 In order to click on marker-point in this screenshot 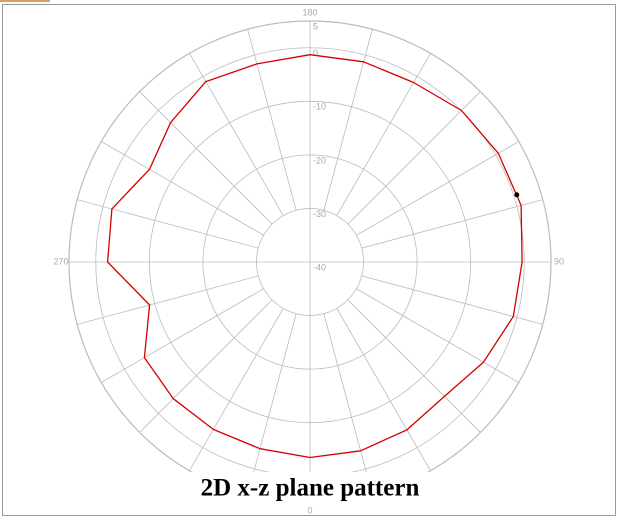, I will do `click(517, 195)`.